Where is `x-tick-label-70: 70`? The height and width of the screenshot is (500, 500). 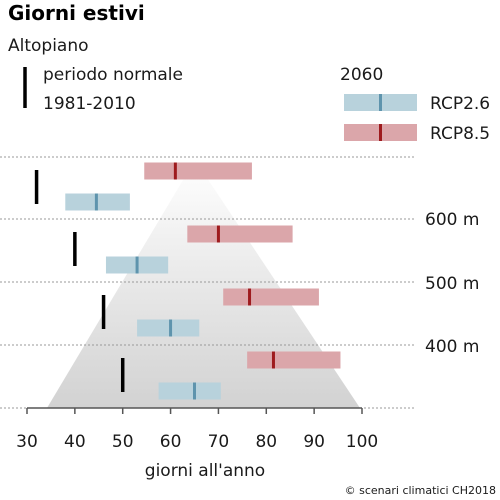
x-tick-label-70: 70 is located at coordinates (219, 442).